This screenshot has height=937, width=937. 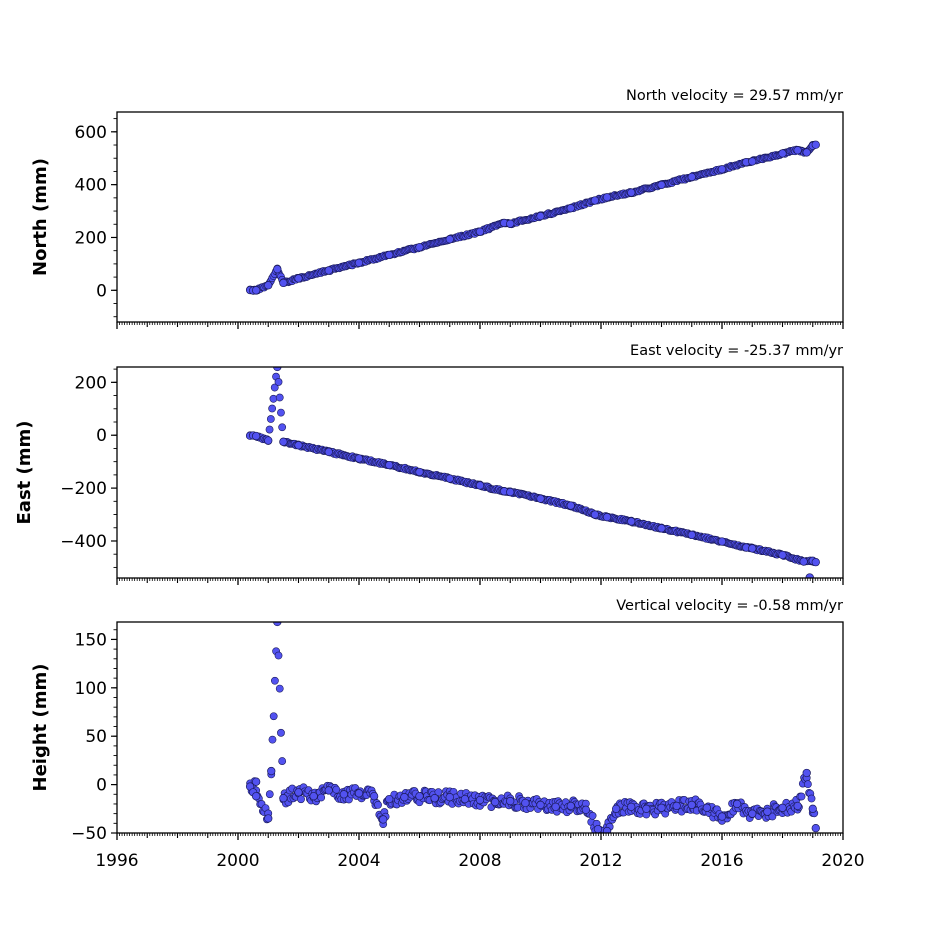 I want to click on x-tick-label: 2000, so click(x=237, y=861).